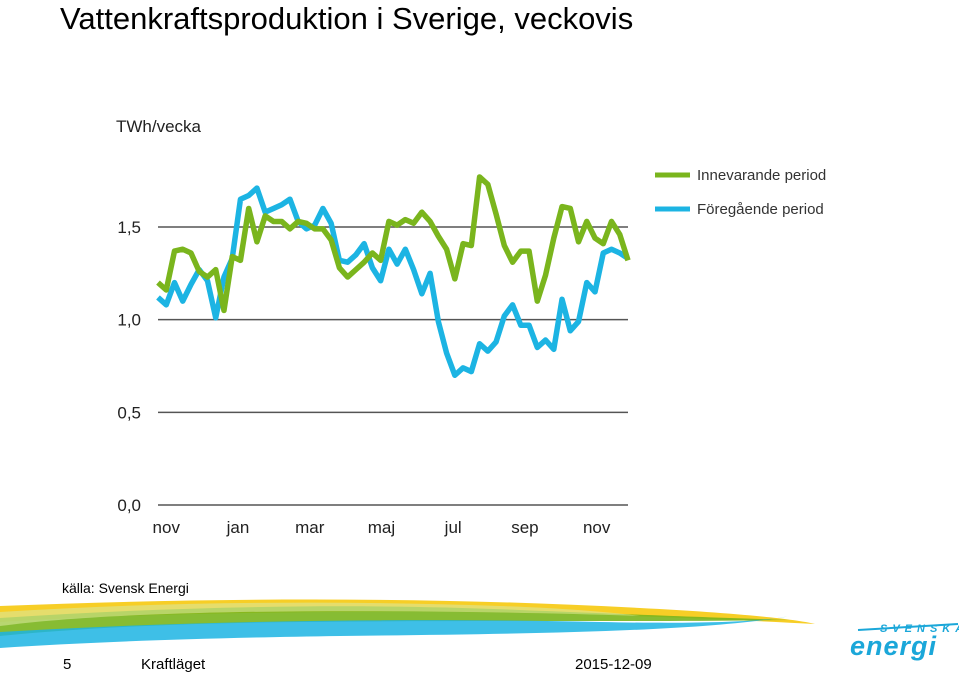 The image size is (959, 674). I want to click on logo-bottom-text: energi, so click(893, 646).